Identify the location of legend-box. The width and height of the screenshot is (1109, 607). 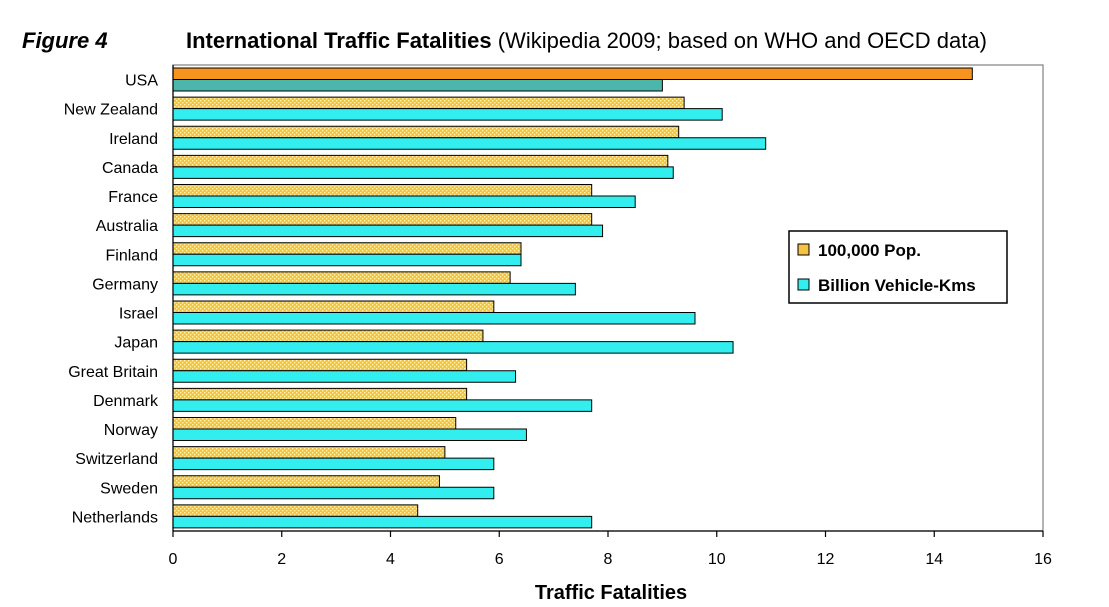
(898, 267).